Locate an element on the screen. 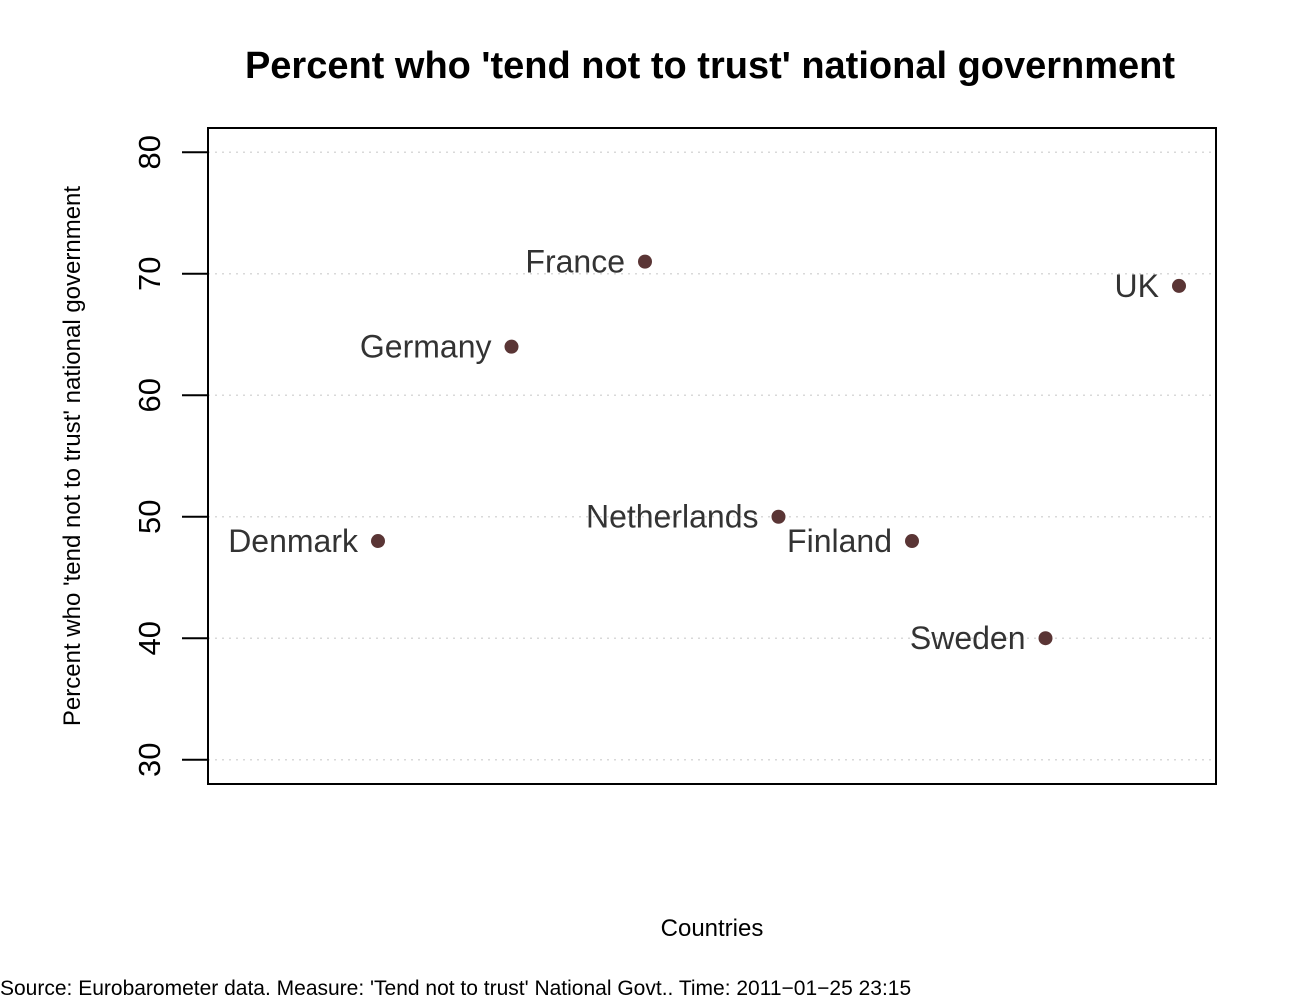 The height and width of the screenshot is (1000, 1300). y-tick-label: 70 is located at coordinates (149, 274).